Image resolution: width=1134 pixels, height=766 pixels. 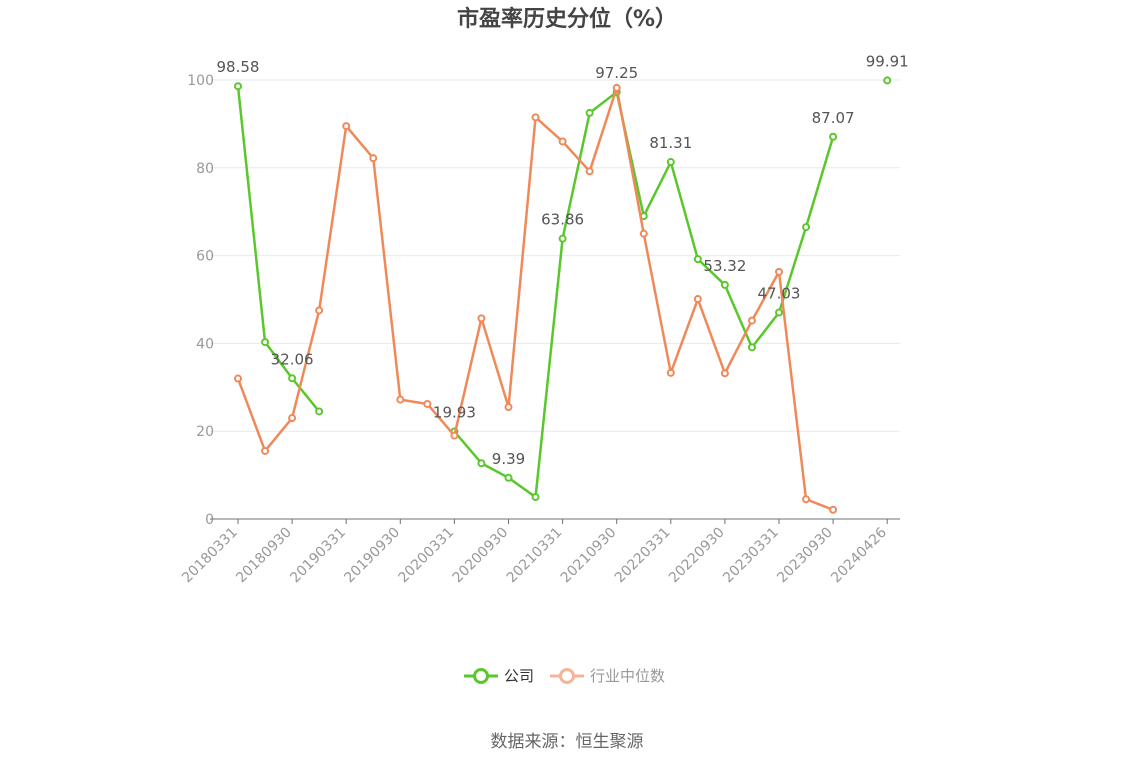 What do you see at coordinates (210, 556) in the screenshot?
I see `x-tick-label: 20180331` at bounding box center [210, 556].